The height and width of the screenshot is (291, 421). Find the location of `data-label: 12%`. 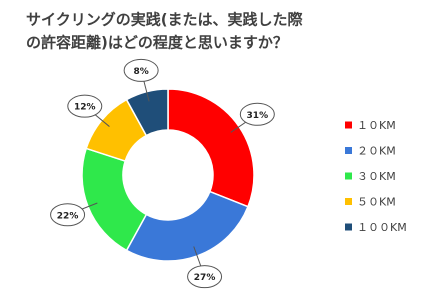

data-label: 12% is located at coordinates (85, 108).